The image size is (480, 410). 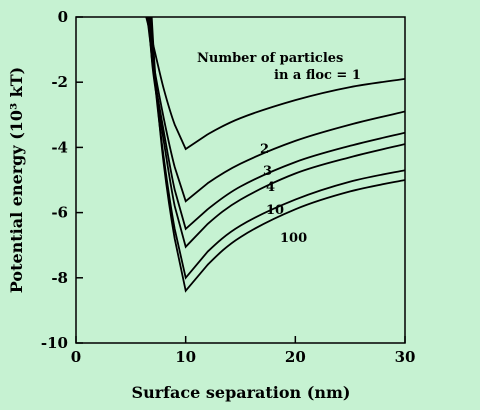 What do you see at coordinates (243, 351) in the screenshot?
I see `x-axis: 0 10 20 30` at bounding box center [243, 351].